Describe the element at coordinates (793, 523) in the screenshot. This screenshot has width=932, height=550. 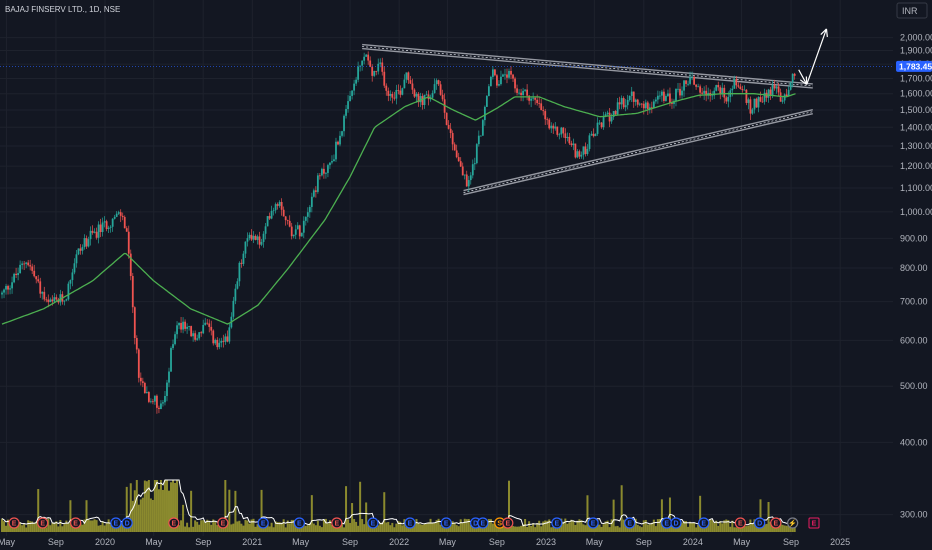
I see `event-marker: ⚡` at that location.